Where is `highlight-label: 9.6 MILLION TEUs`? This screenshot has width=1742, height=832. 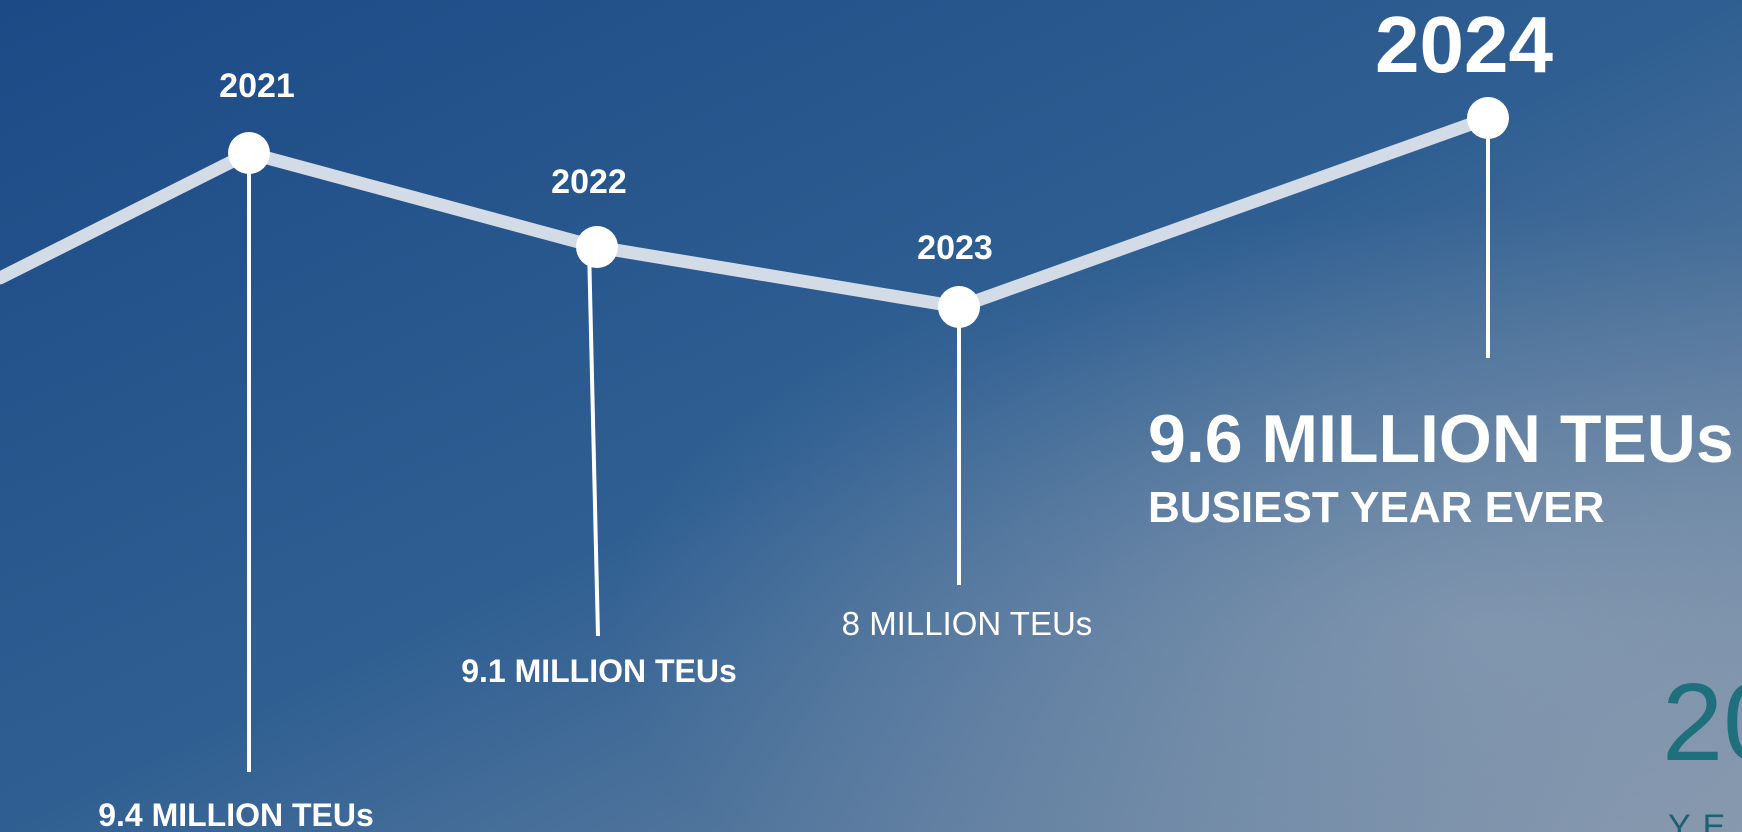
highlight-label: 9.6 MILLION TEUs is located at coordinates (1441, 439).